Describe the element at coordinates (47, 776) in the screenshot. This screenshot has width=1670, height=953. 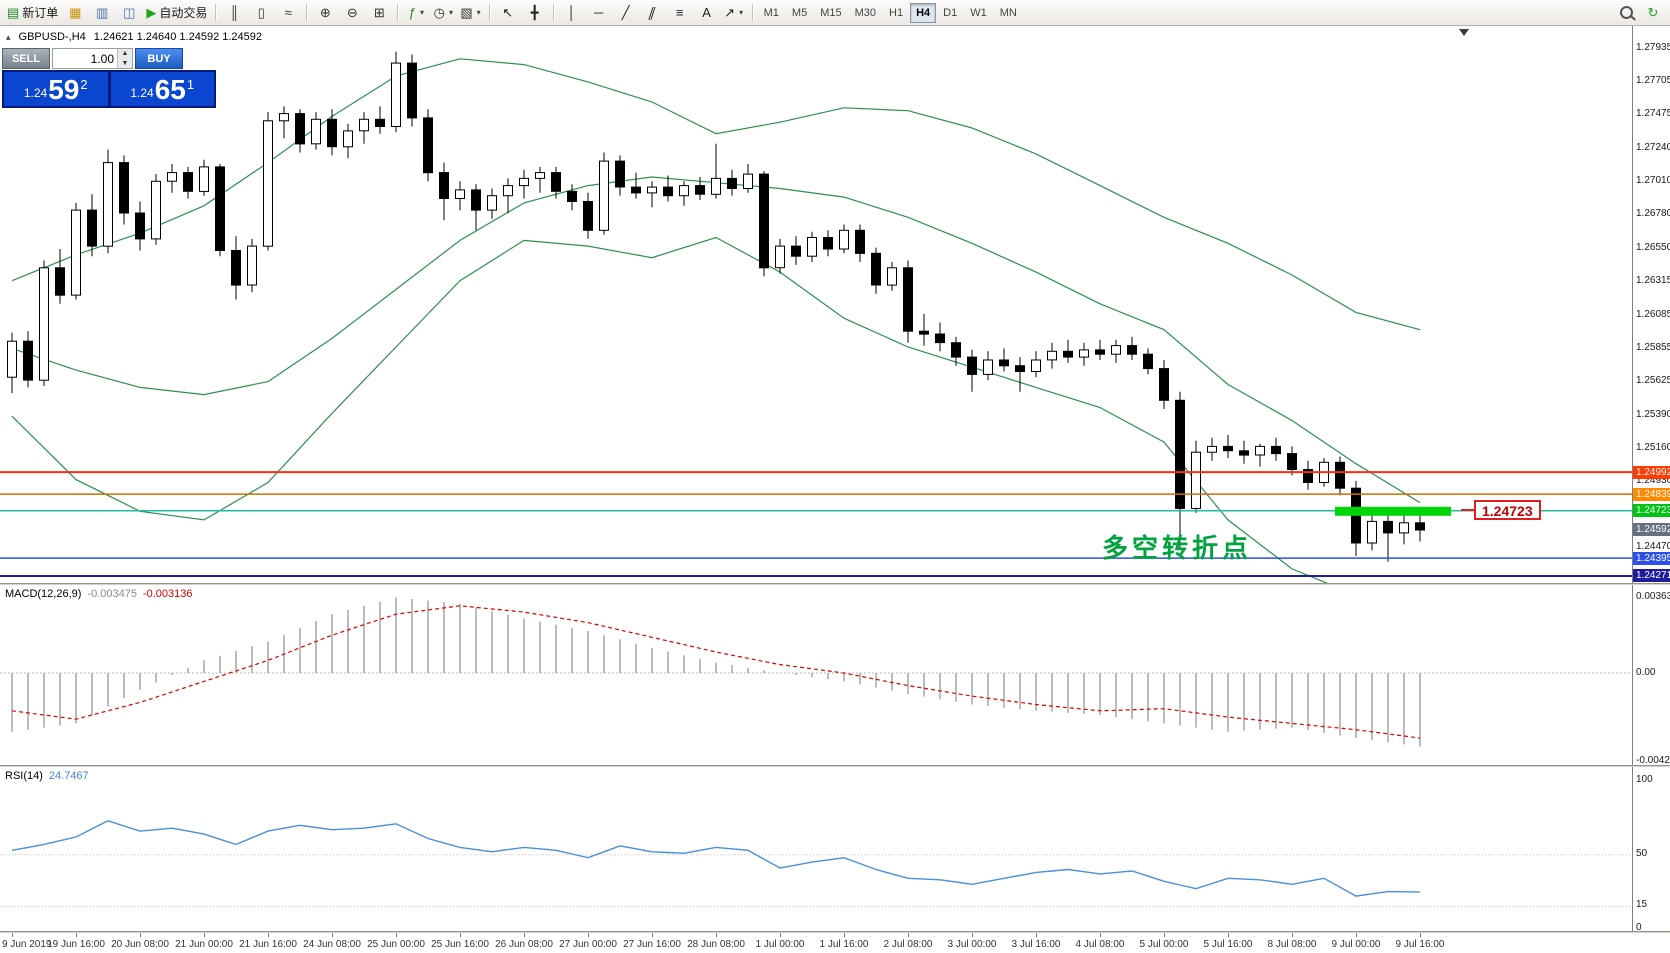
I see `rsi-label: RSI(14) 24.7467` at that location.